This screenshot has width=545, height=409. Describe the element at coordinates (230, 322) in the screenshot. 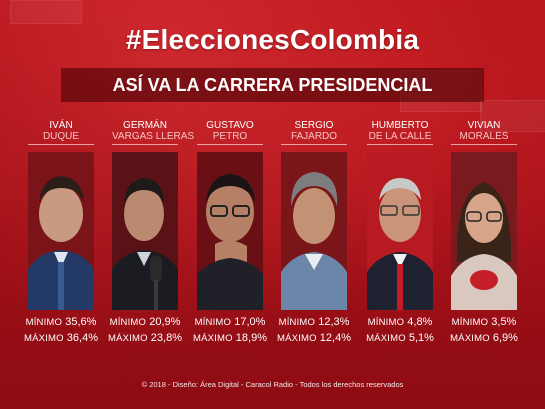

I see `minimum-percentage: MÍNIMO 17,0%` at that location.